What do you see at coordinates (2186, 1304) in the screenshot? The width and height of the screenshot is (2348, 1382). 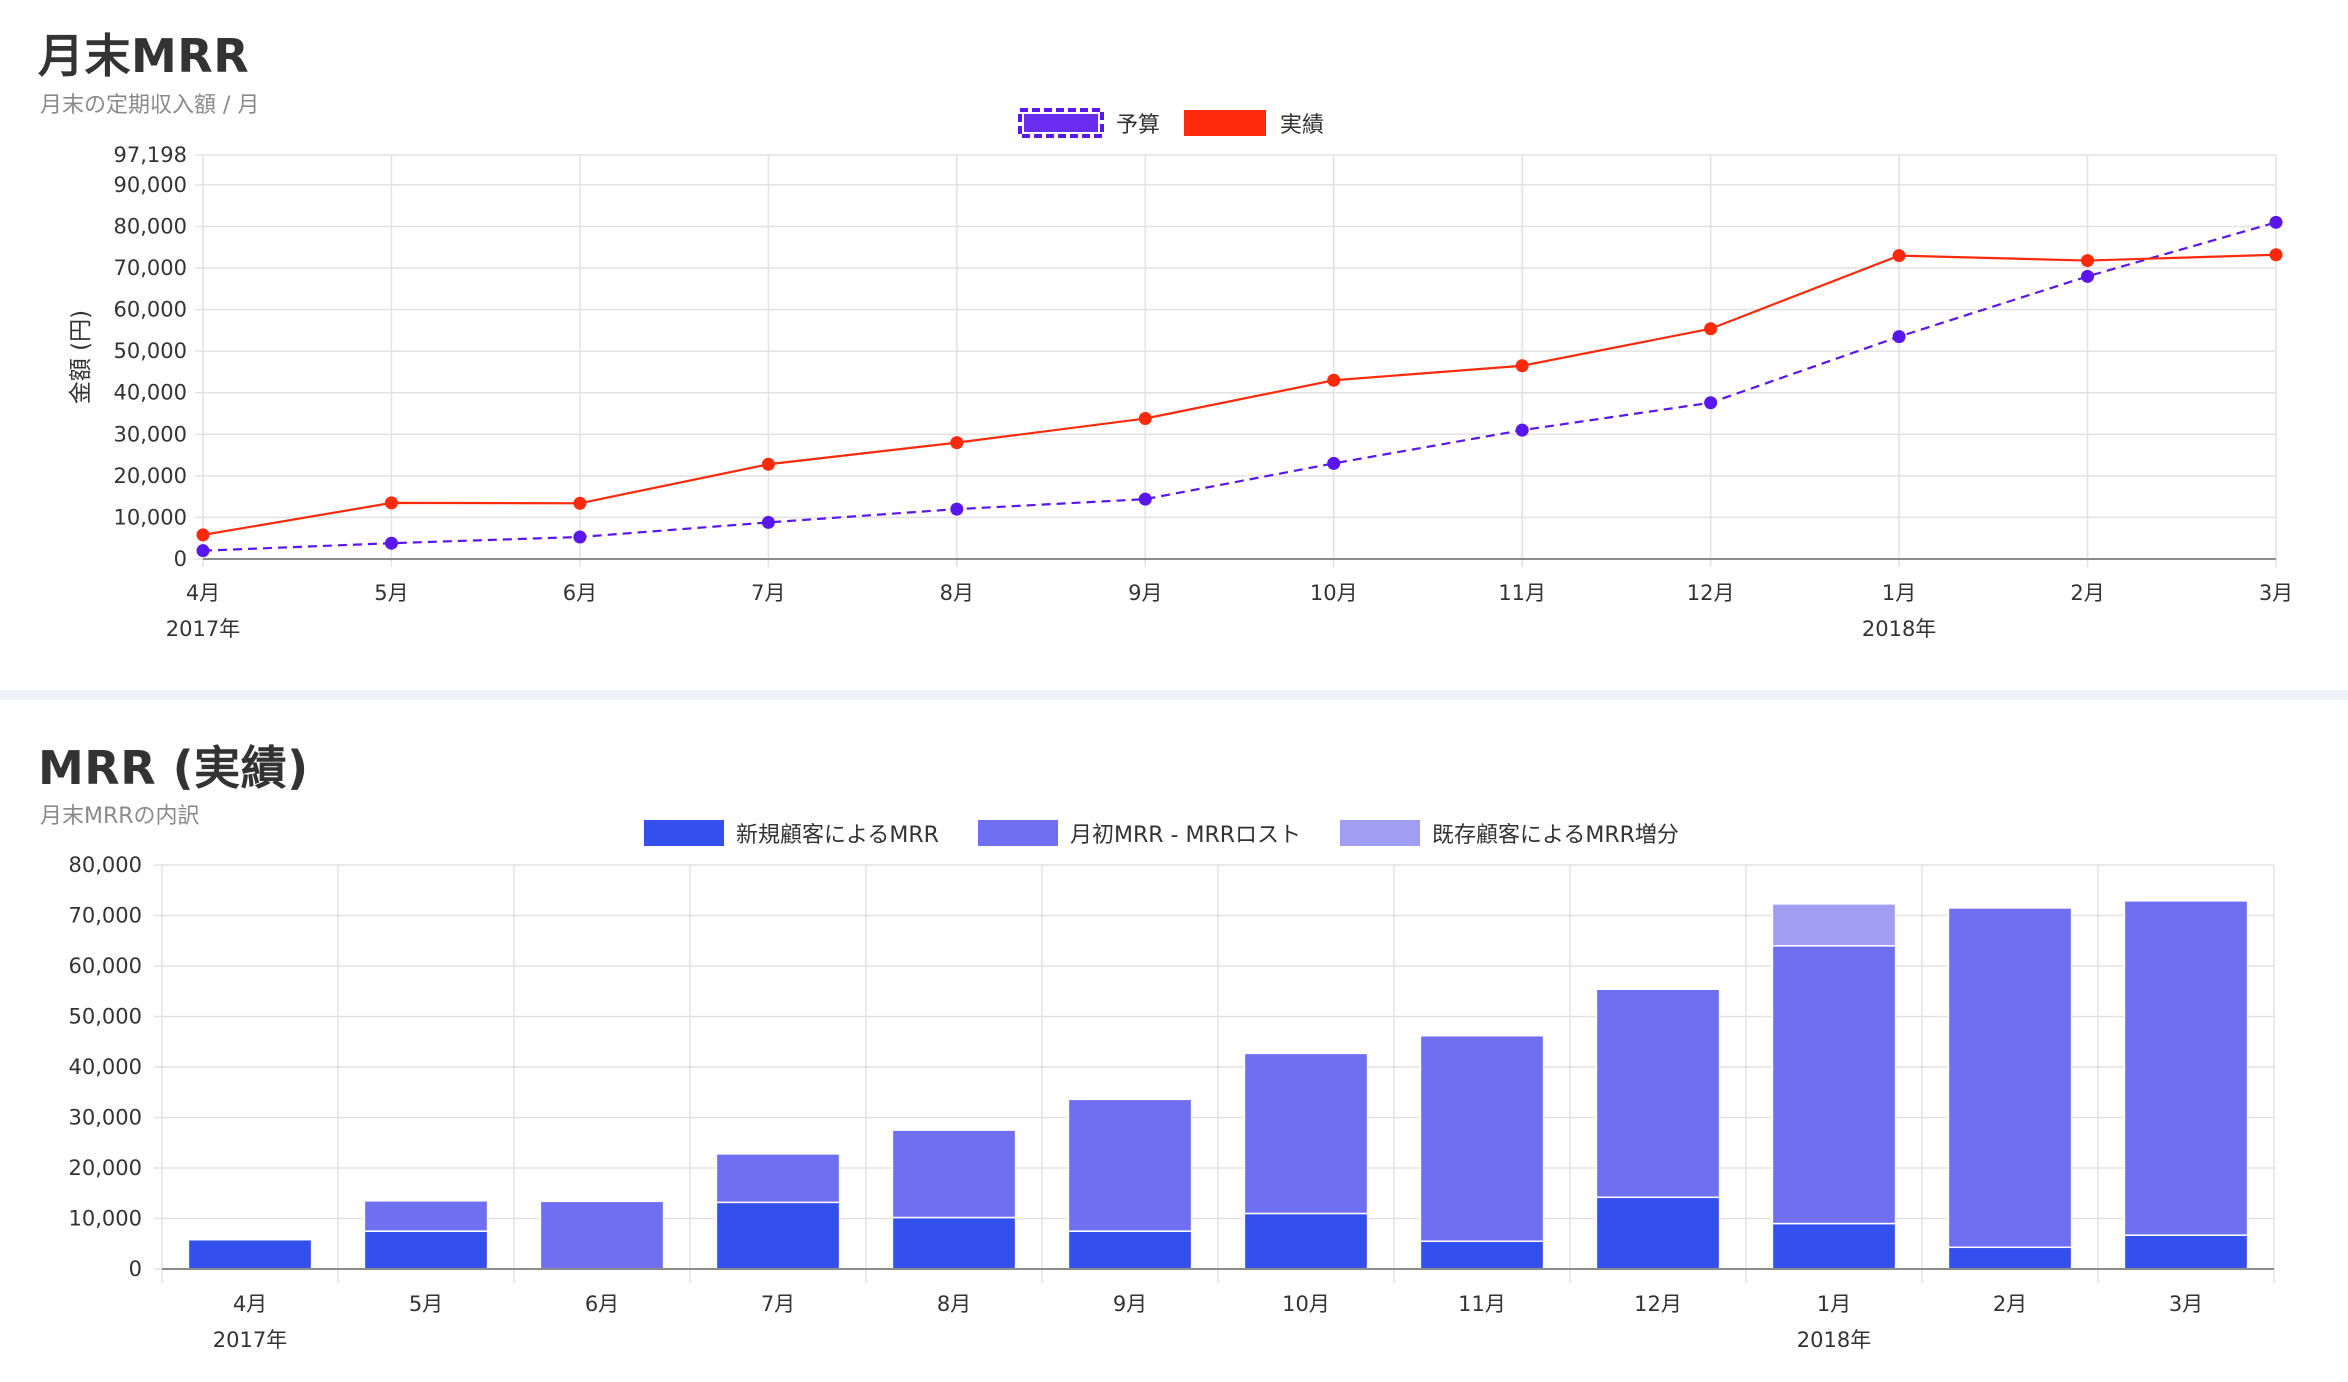 I see `x-tick-label: 3月` at bounding box center [2186, 1304].